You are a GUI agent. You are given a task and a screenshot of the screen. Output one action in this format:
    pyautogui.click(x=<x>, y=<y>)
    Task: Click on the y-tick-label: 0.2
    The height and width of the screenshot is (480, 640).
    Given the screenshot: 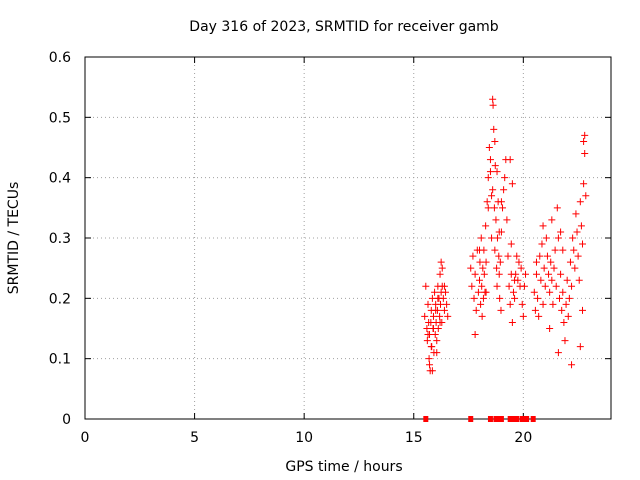 What is the action you would take?
    pyautogui.click(x=60, y=299)
    